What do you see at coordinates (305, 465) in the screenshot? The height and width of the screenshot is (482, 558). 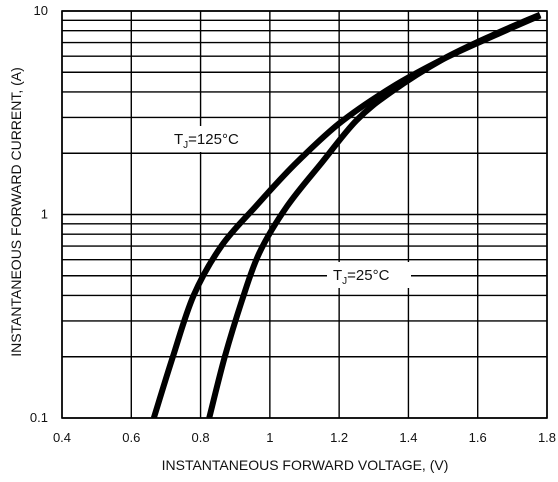 I see `x-axis-title: INSTANTANEOUS FORWARD VOLTAGE, (V)` at bounding box center [305, 465].